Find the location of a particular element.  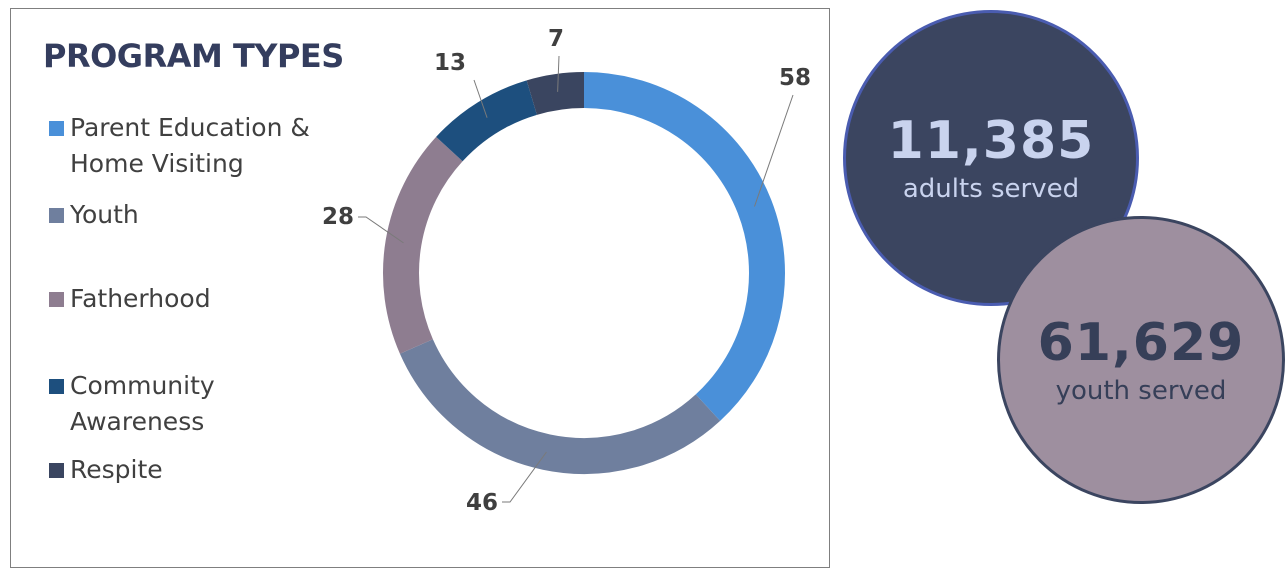

data-label: 46 is located at coordinates (482, 503).